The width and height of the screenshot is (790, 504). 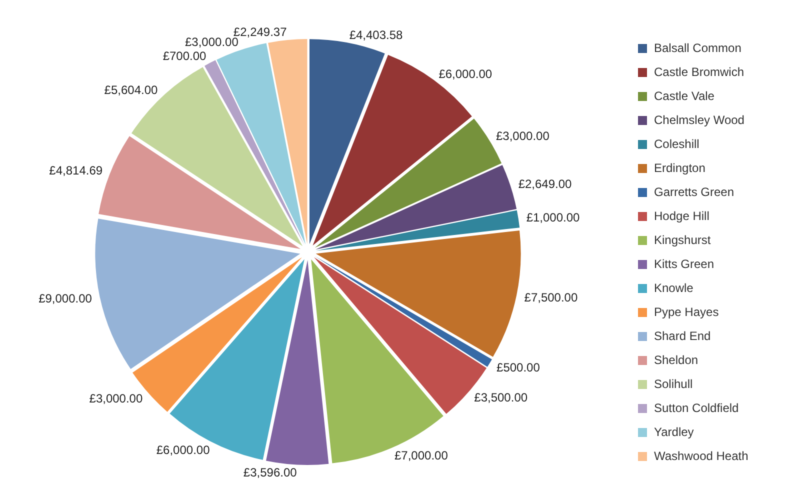 What do you see at coordinates (674, 432) in the screenshot?
I see `legend-label: Yardley` at bounding box center [674, 432].